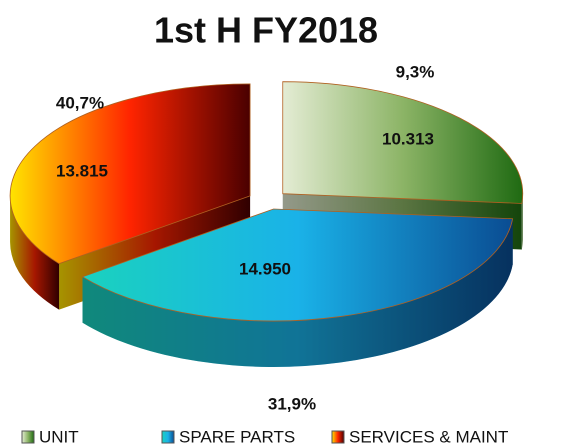 Image resolution: width=584 pixels, height=448 pixels. Describe the element at coordinates (59, 436) in the screenshot. I see `legend-label: UNIT` at that location.